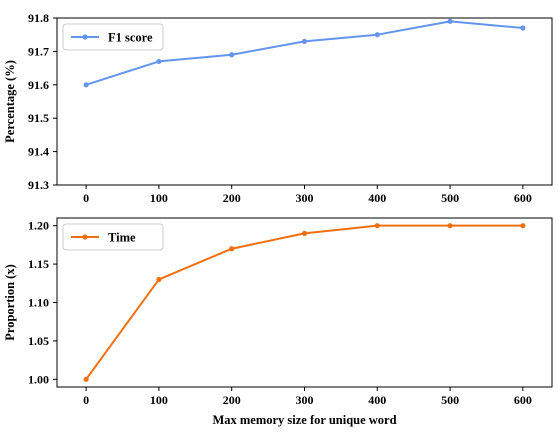 The width and height of the screenshot is (558, 433). Describe the element at coordinates (38, 341) in the screenshot. I see `bottom-y-tick-label: 1.05` at that location.